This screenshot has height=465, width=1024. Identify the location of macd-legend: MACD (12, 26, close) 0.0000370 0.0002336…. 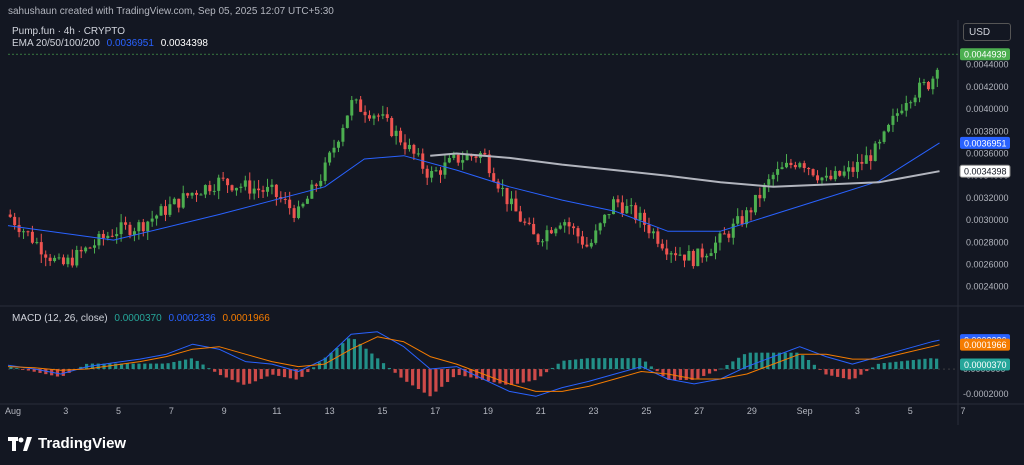
(141, 318).